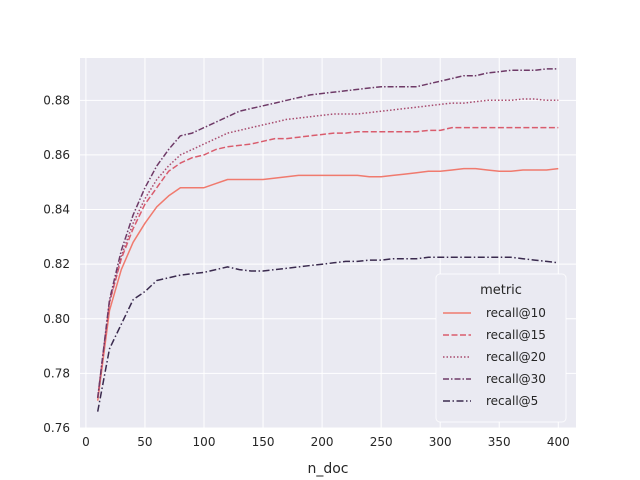 Image resolution: width=640 pixels, height=480 pixels. What do you see at coordinates (56, 319) in the screenshot?
I see `y-tick-label: 0.80` at bounding box center [56, 319].